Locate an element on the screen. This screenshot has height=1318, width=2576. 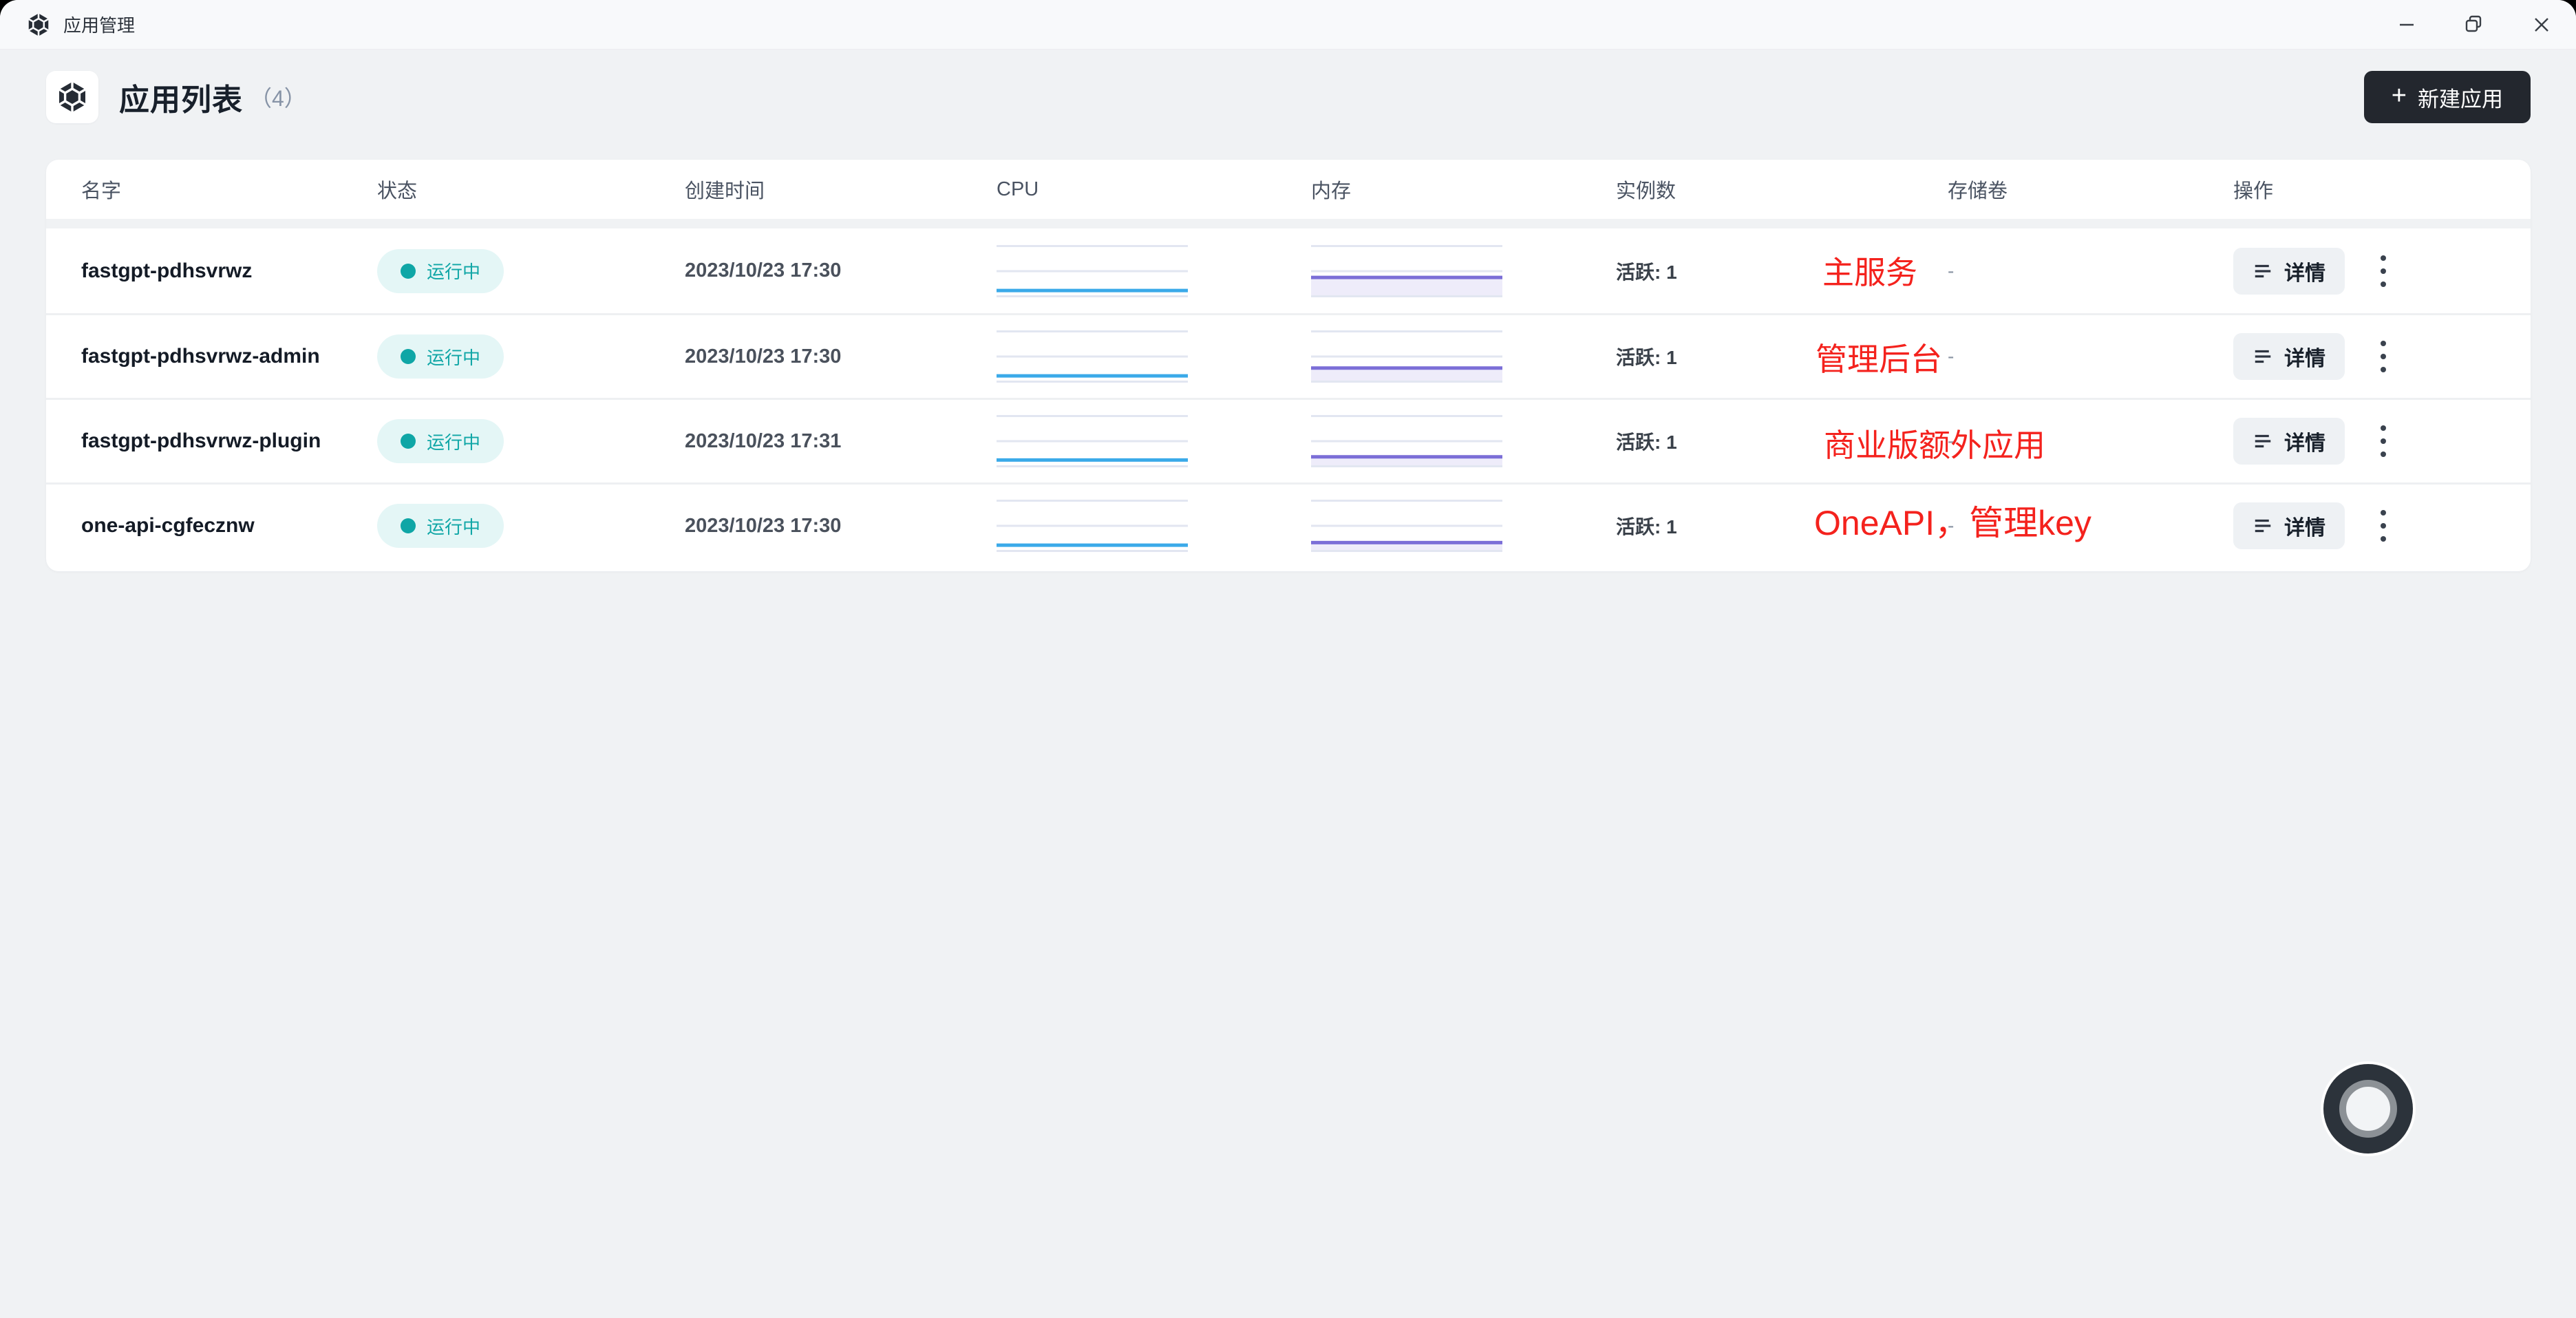
col-header-status: 状态 is located at coordinates (397, 191).